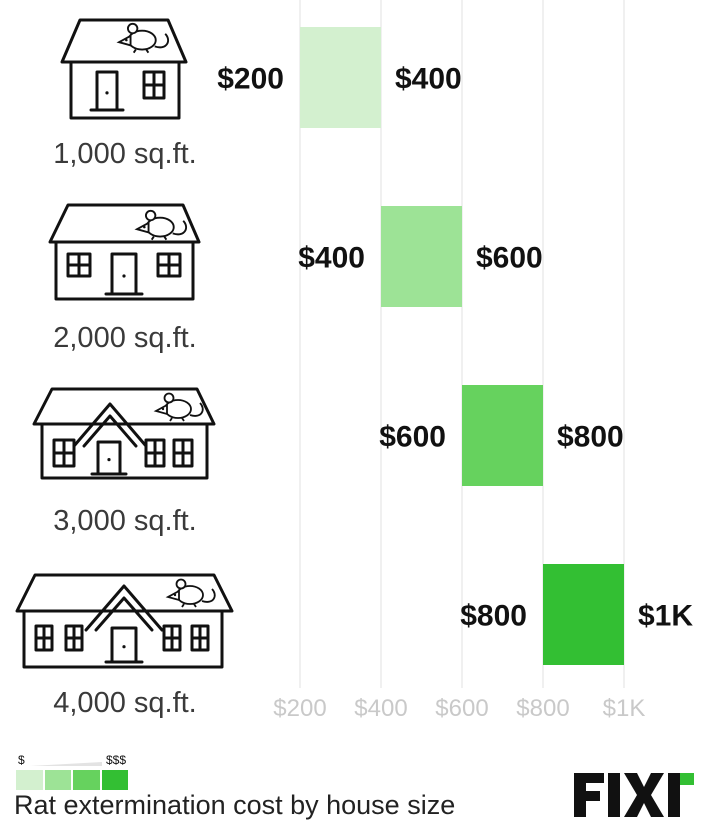 The image size is (710, 835). Describe the element at coordinates (380, 708) in the screenshot. I see `x-tick-label: $400` at that location.